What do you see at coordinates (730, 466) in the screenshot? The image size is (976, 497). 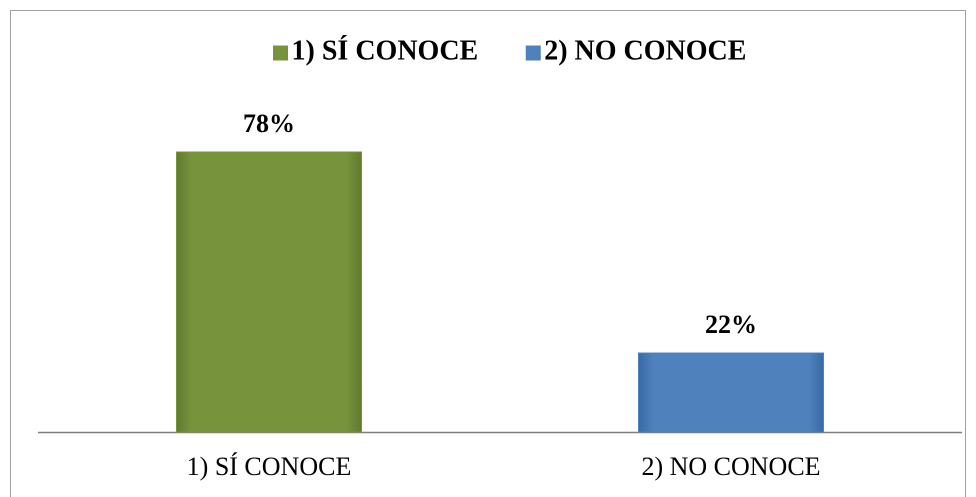 I see `x-tick-label: 2) NO CONOCE` at bounding box center [730, 466].